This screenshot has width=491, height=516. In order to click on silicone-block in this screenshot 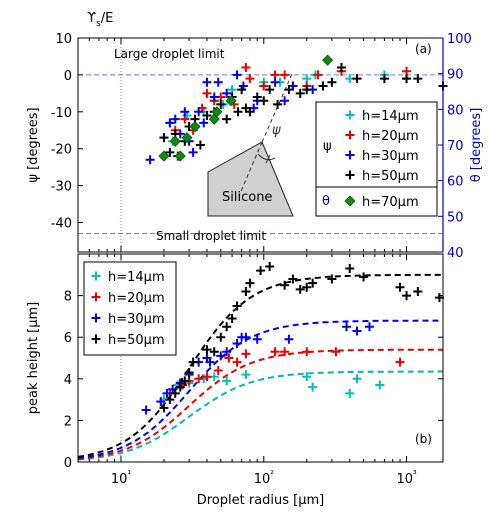, I will do `click(250, 179)`.